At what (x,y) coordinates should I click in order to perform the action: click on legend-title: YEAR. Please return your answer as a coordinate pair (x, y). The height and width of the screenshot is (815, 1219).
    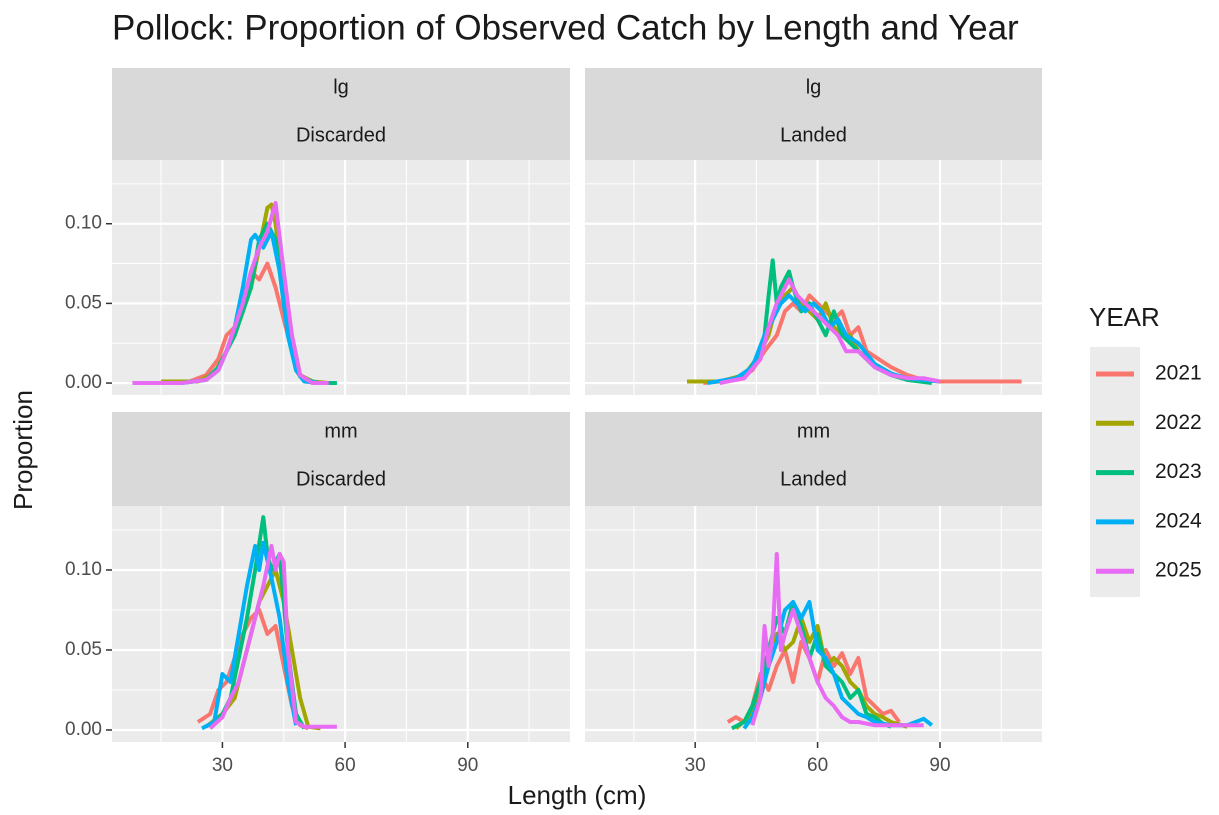
    Looking at the image, I should click on (1124, 317).